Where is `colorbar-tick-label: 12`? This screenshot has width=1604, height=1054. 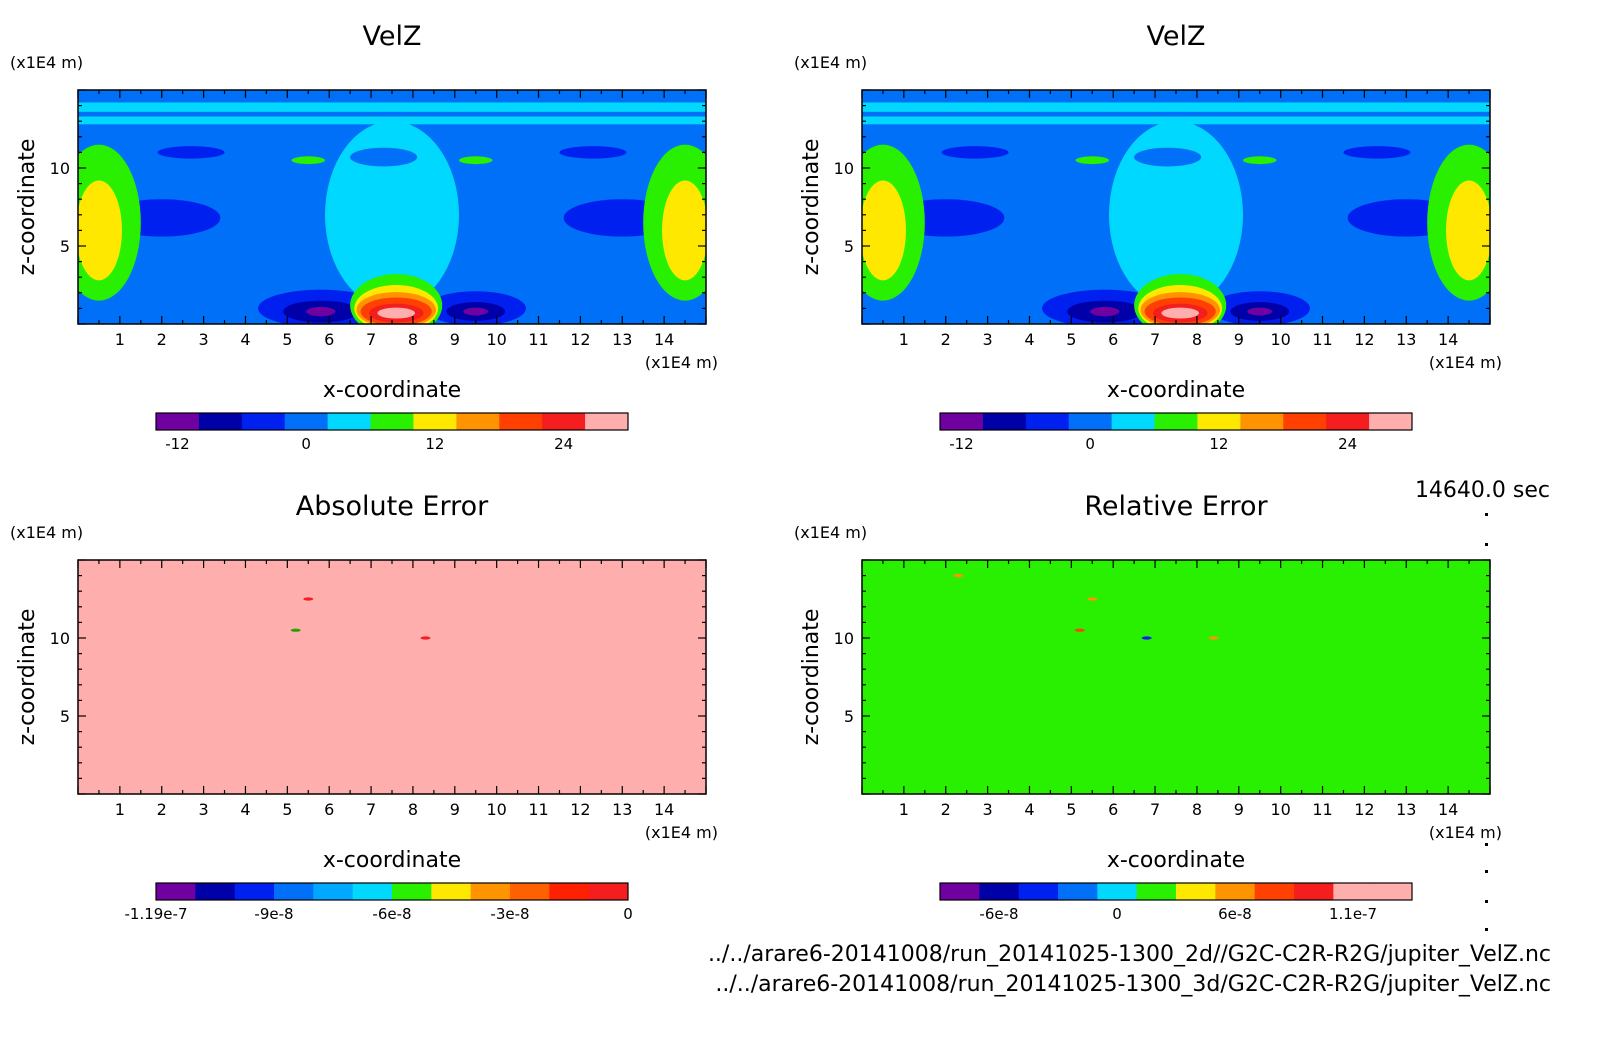
colorbar-tick-label: 12 is located at coordinates (434, 444).